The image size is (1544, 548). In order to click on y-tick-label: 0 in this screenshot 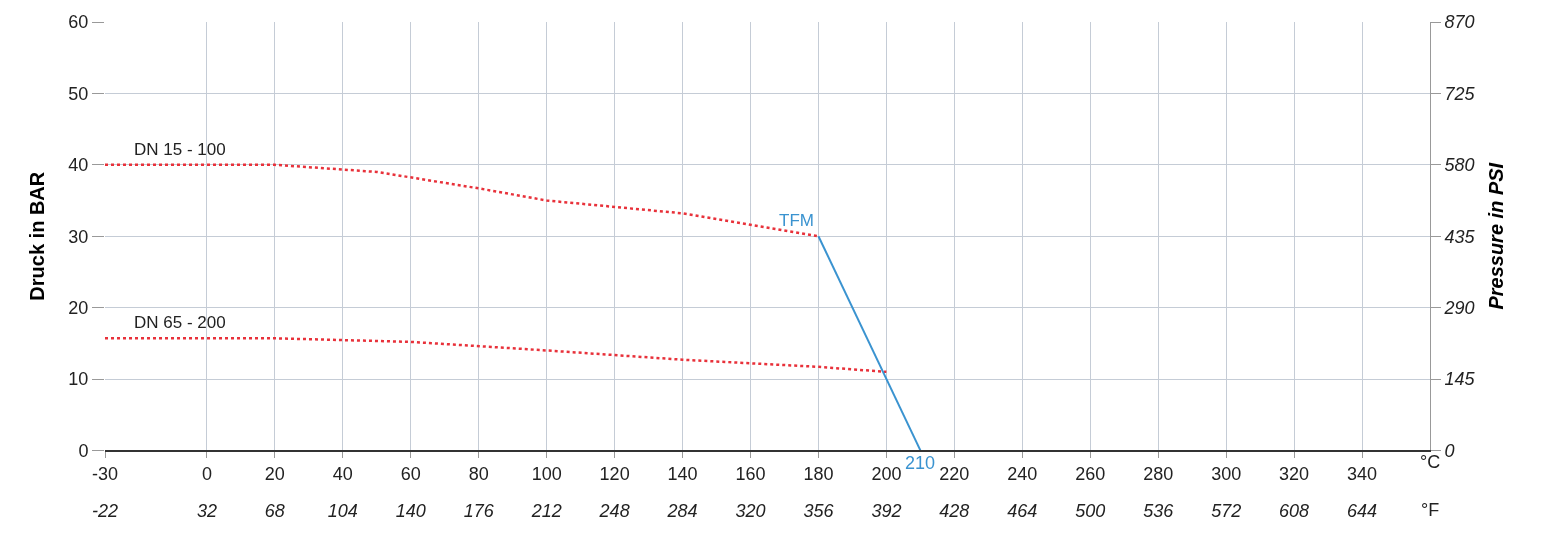, I will do `click(83, 450)`.